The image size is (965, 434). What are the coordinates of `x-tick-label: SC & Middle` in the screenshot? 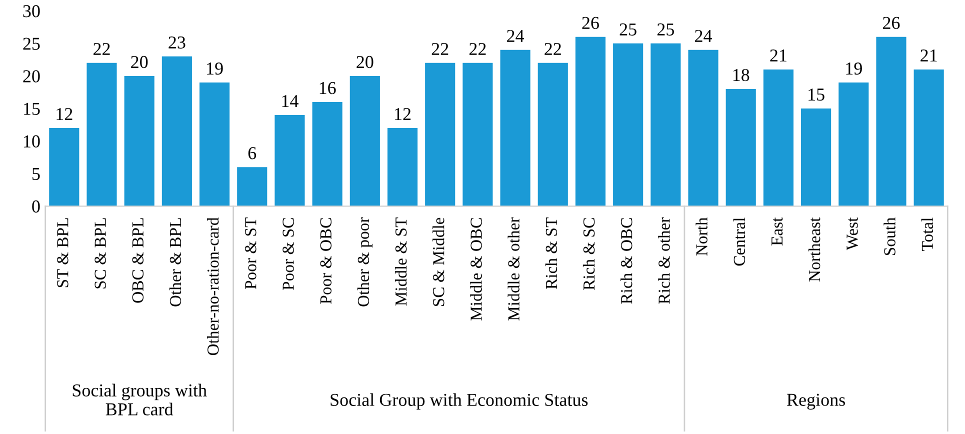 It's located at (438, 262).